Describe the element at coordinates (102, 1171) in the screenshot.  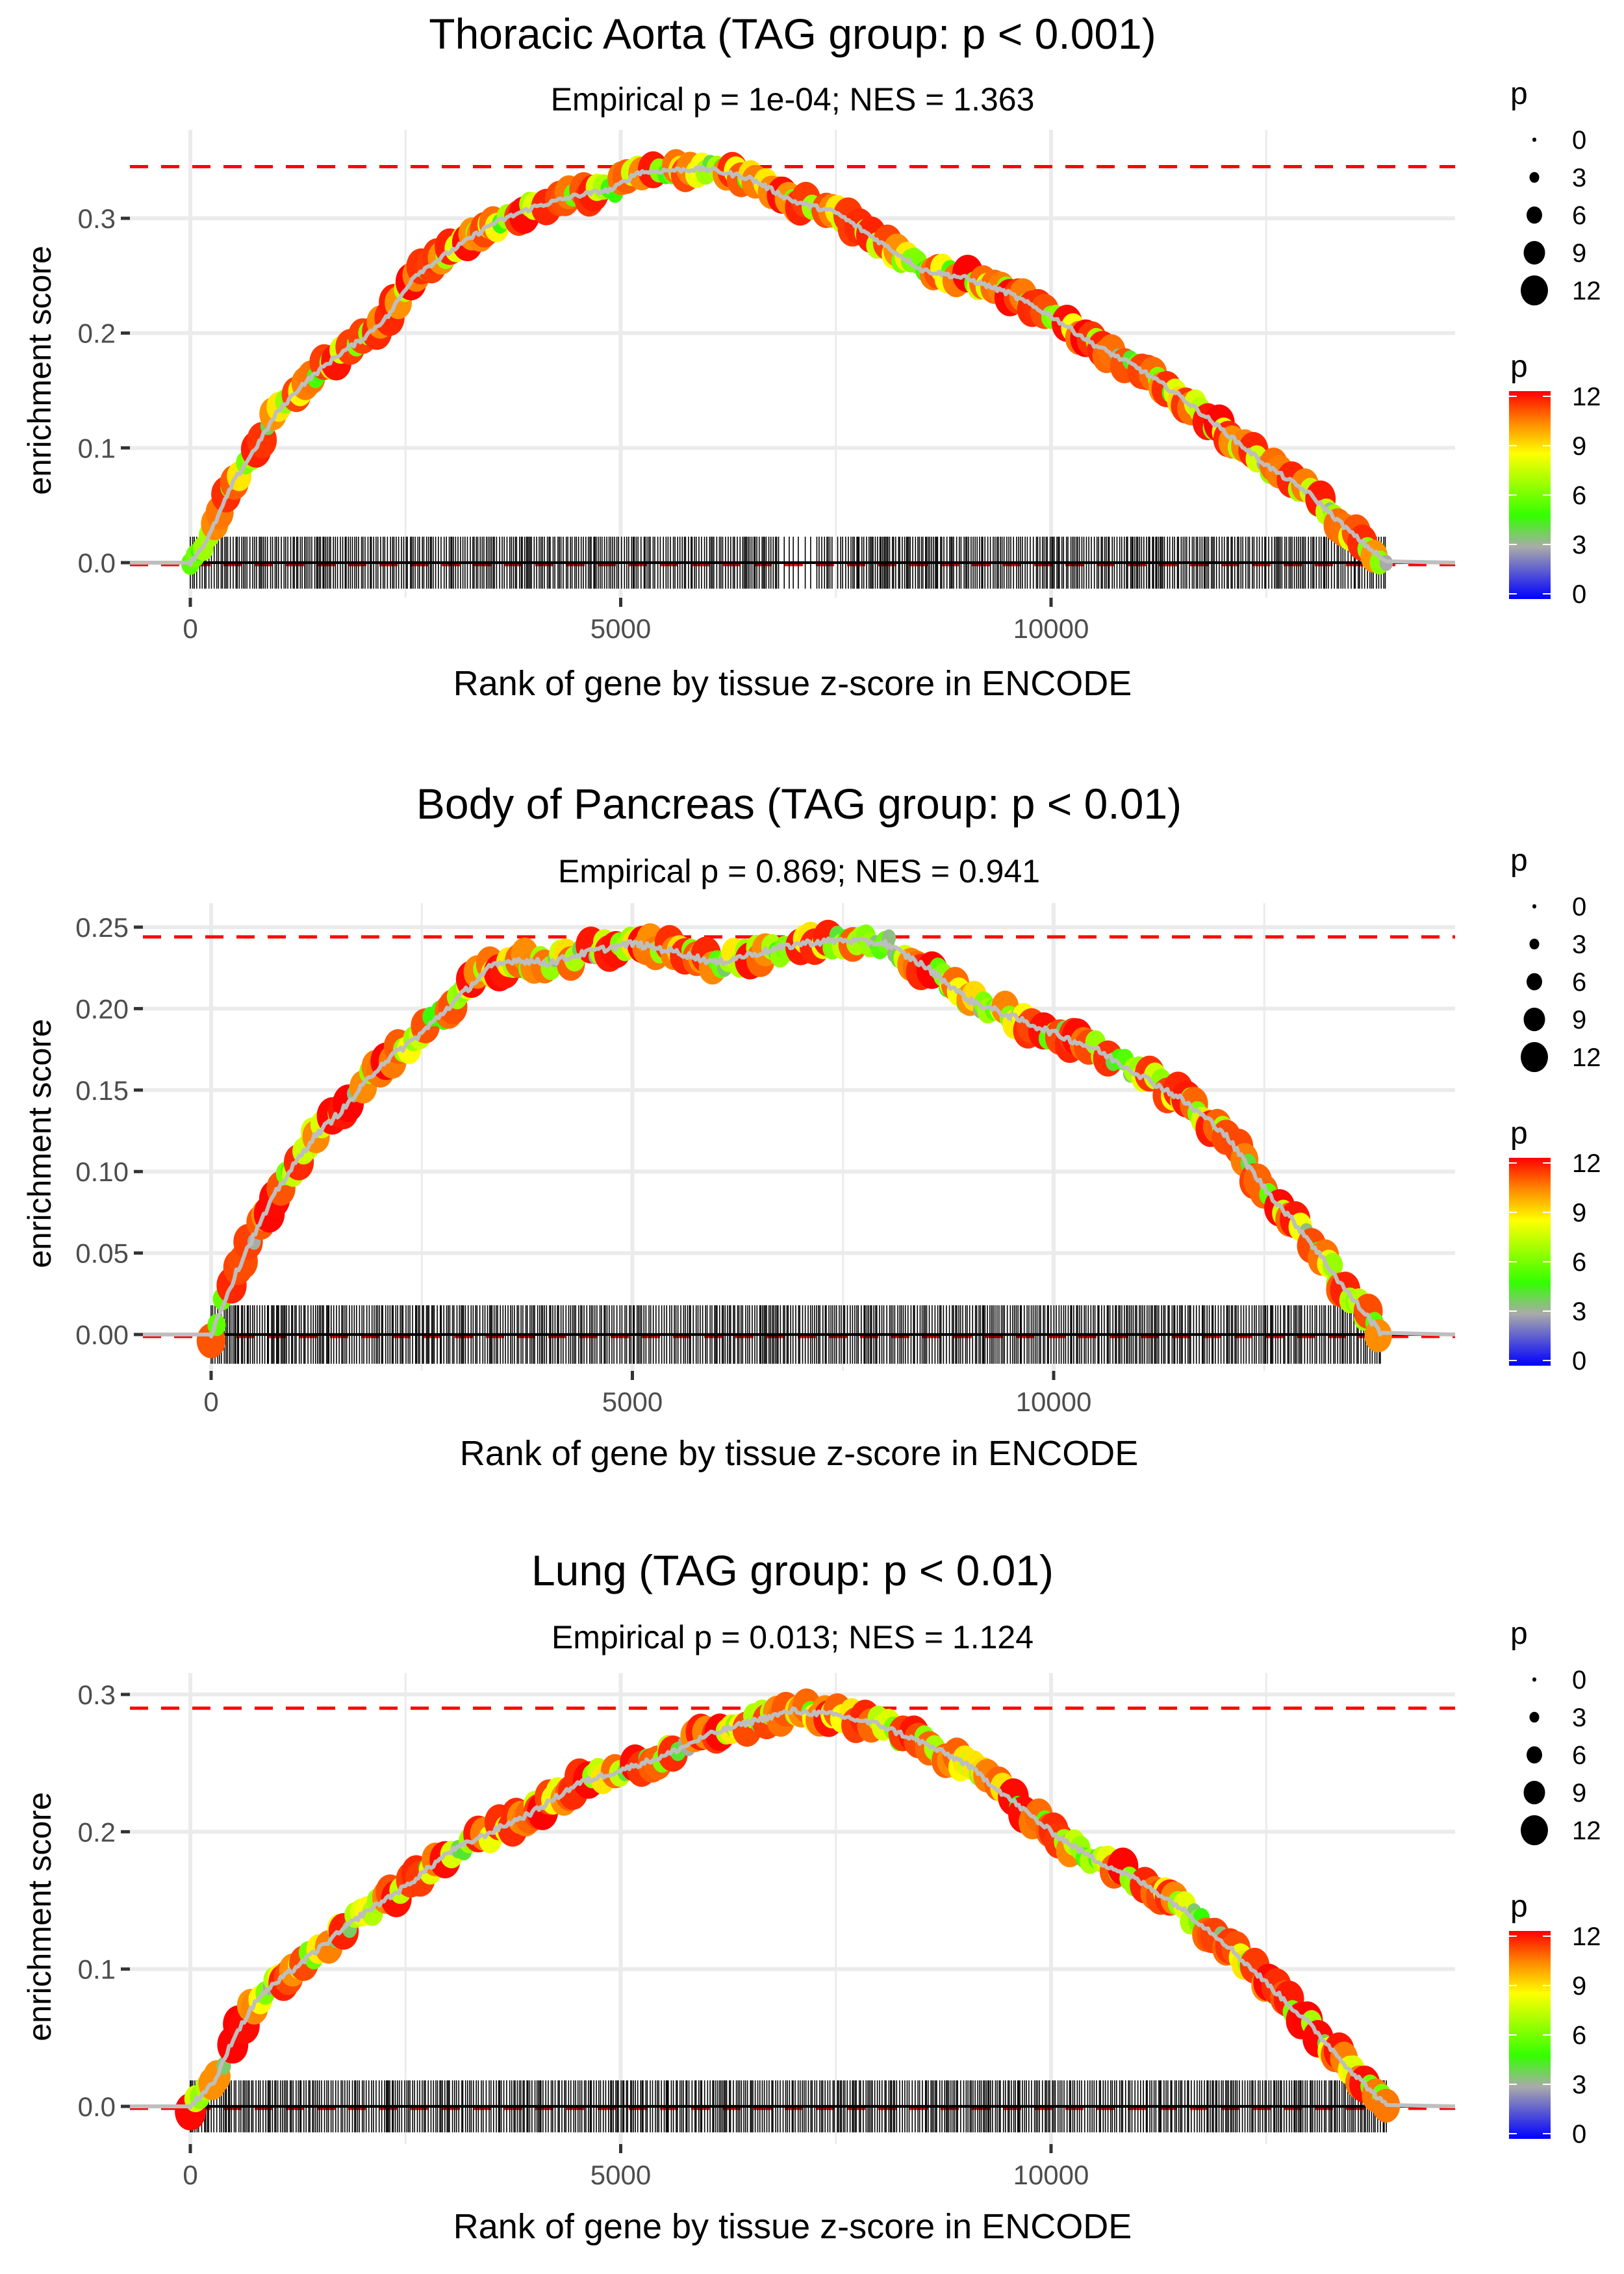
I see `y-tick-label: 0.10` at that location.